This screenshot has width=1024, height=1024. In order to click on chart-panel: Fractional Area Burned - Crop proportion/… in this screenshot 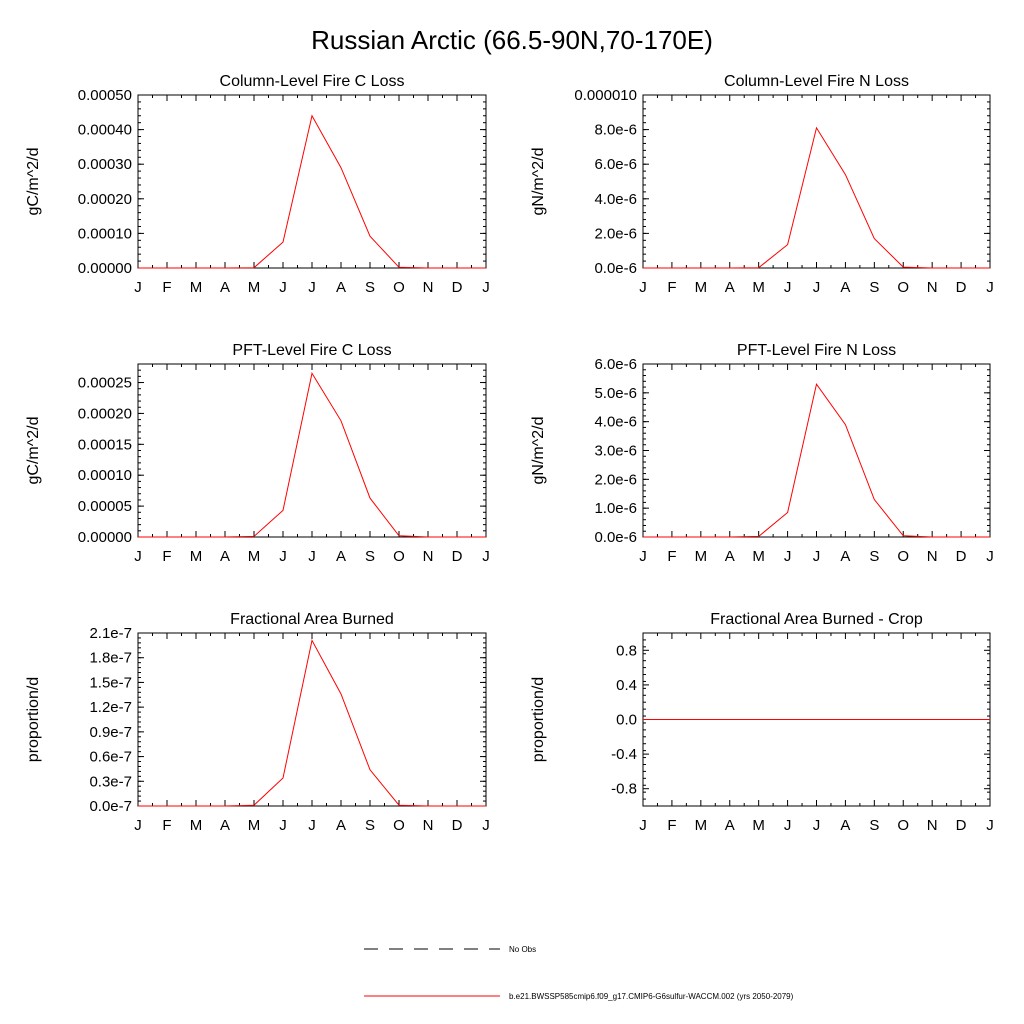, I will do `click(762, 722)`.